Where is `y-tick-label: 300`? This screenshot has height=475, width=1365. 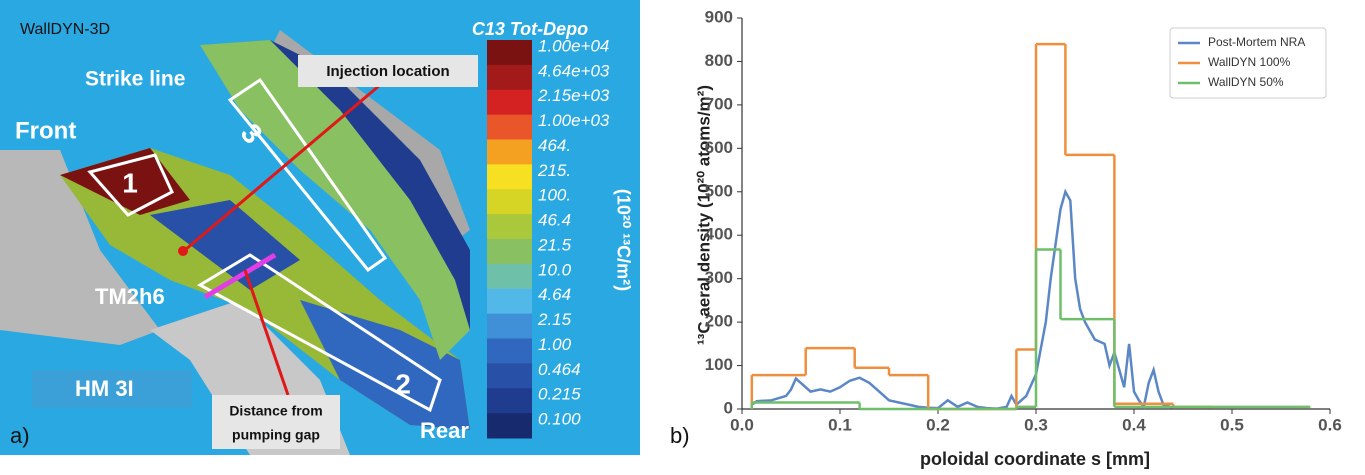 y-tick-label: 300 is located at coordinates (719, 277).